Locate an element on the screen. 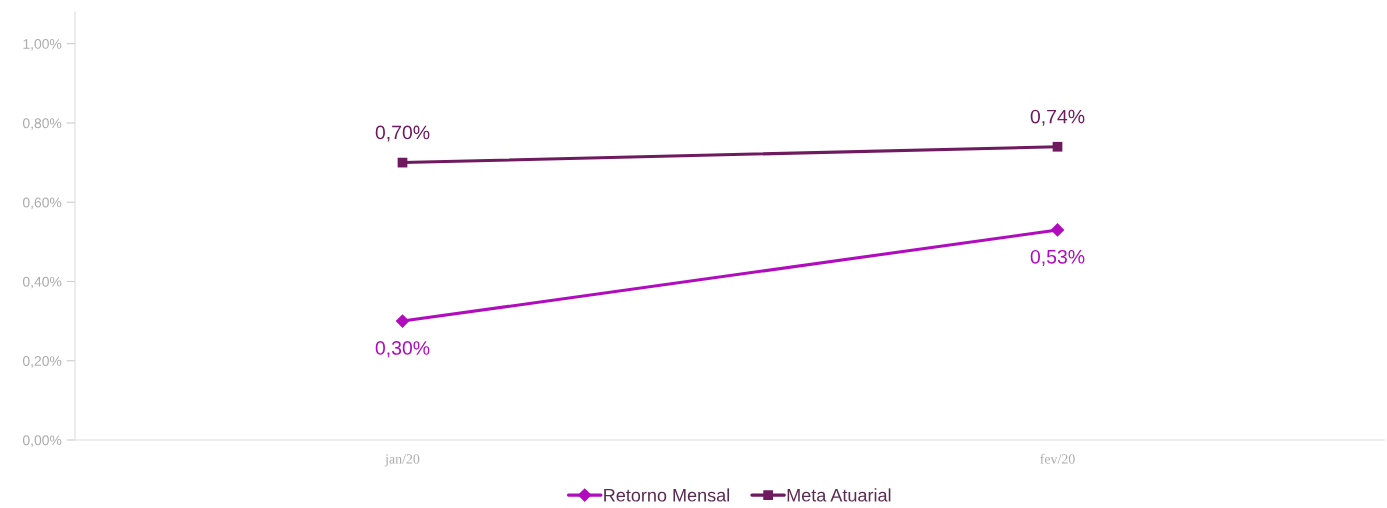 The image size is (1387, 508). data-label: 0,53% is located at coordinates (1057, 257).